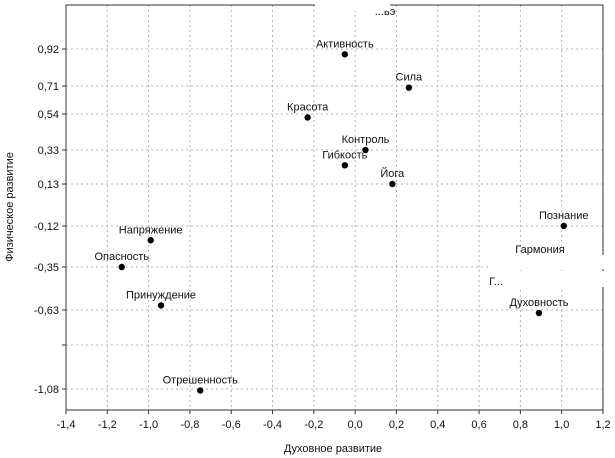  What do you see at coordinates (161, 295) in the screenshot?
I see `point-label: Принуждение` at bounding box center [161, 295].